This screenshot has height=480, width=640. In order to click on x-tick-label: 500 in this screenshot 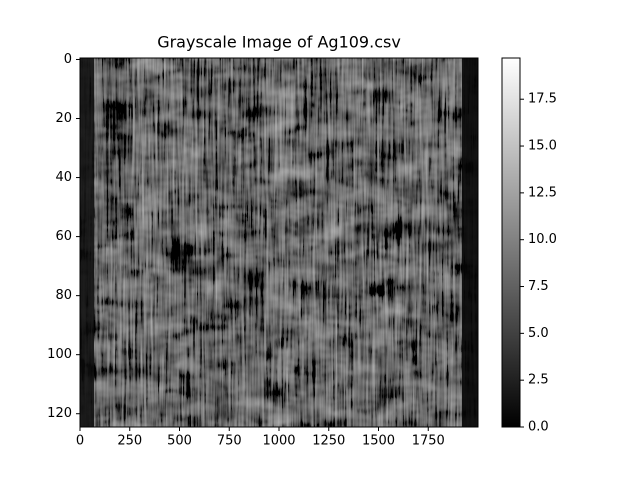, I will do `click(179, 441)`.